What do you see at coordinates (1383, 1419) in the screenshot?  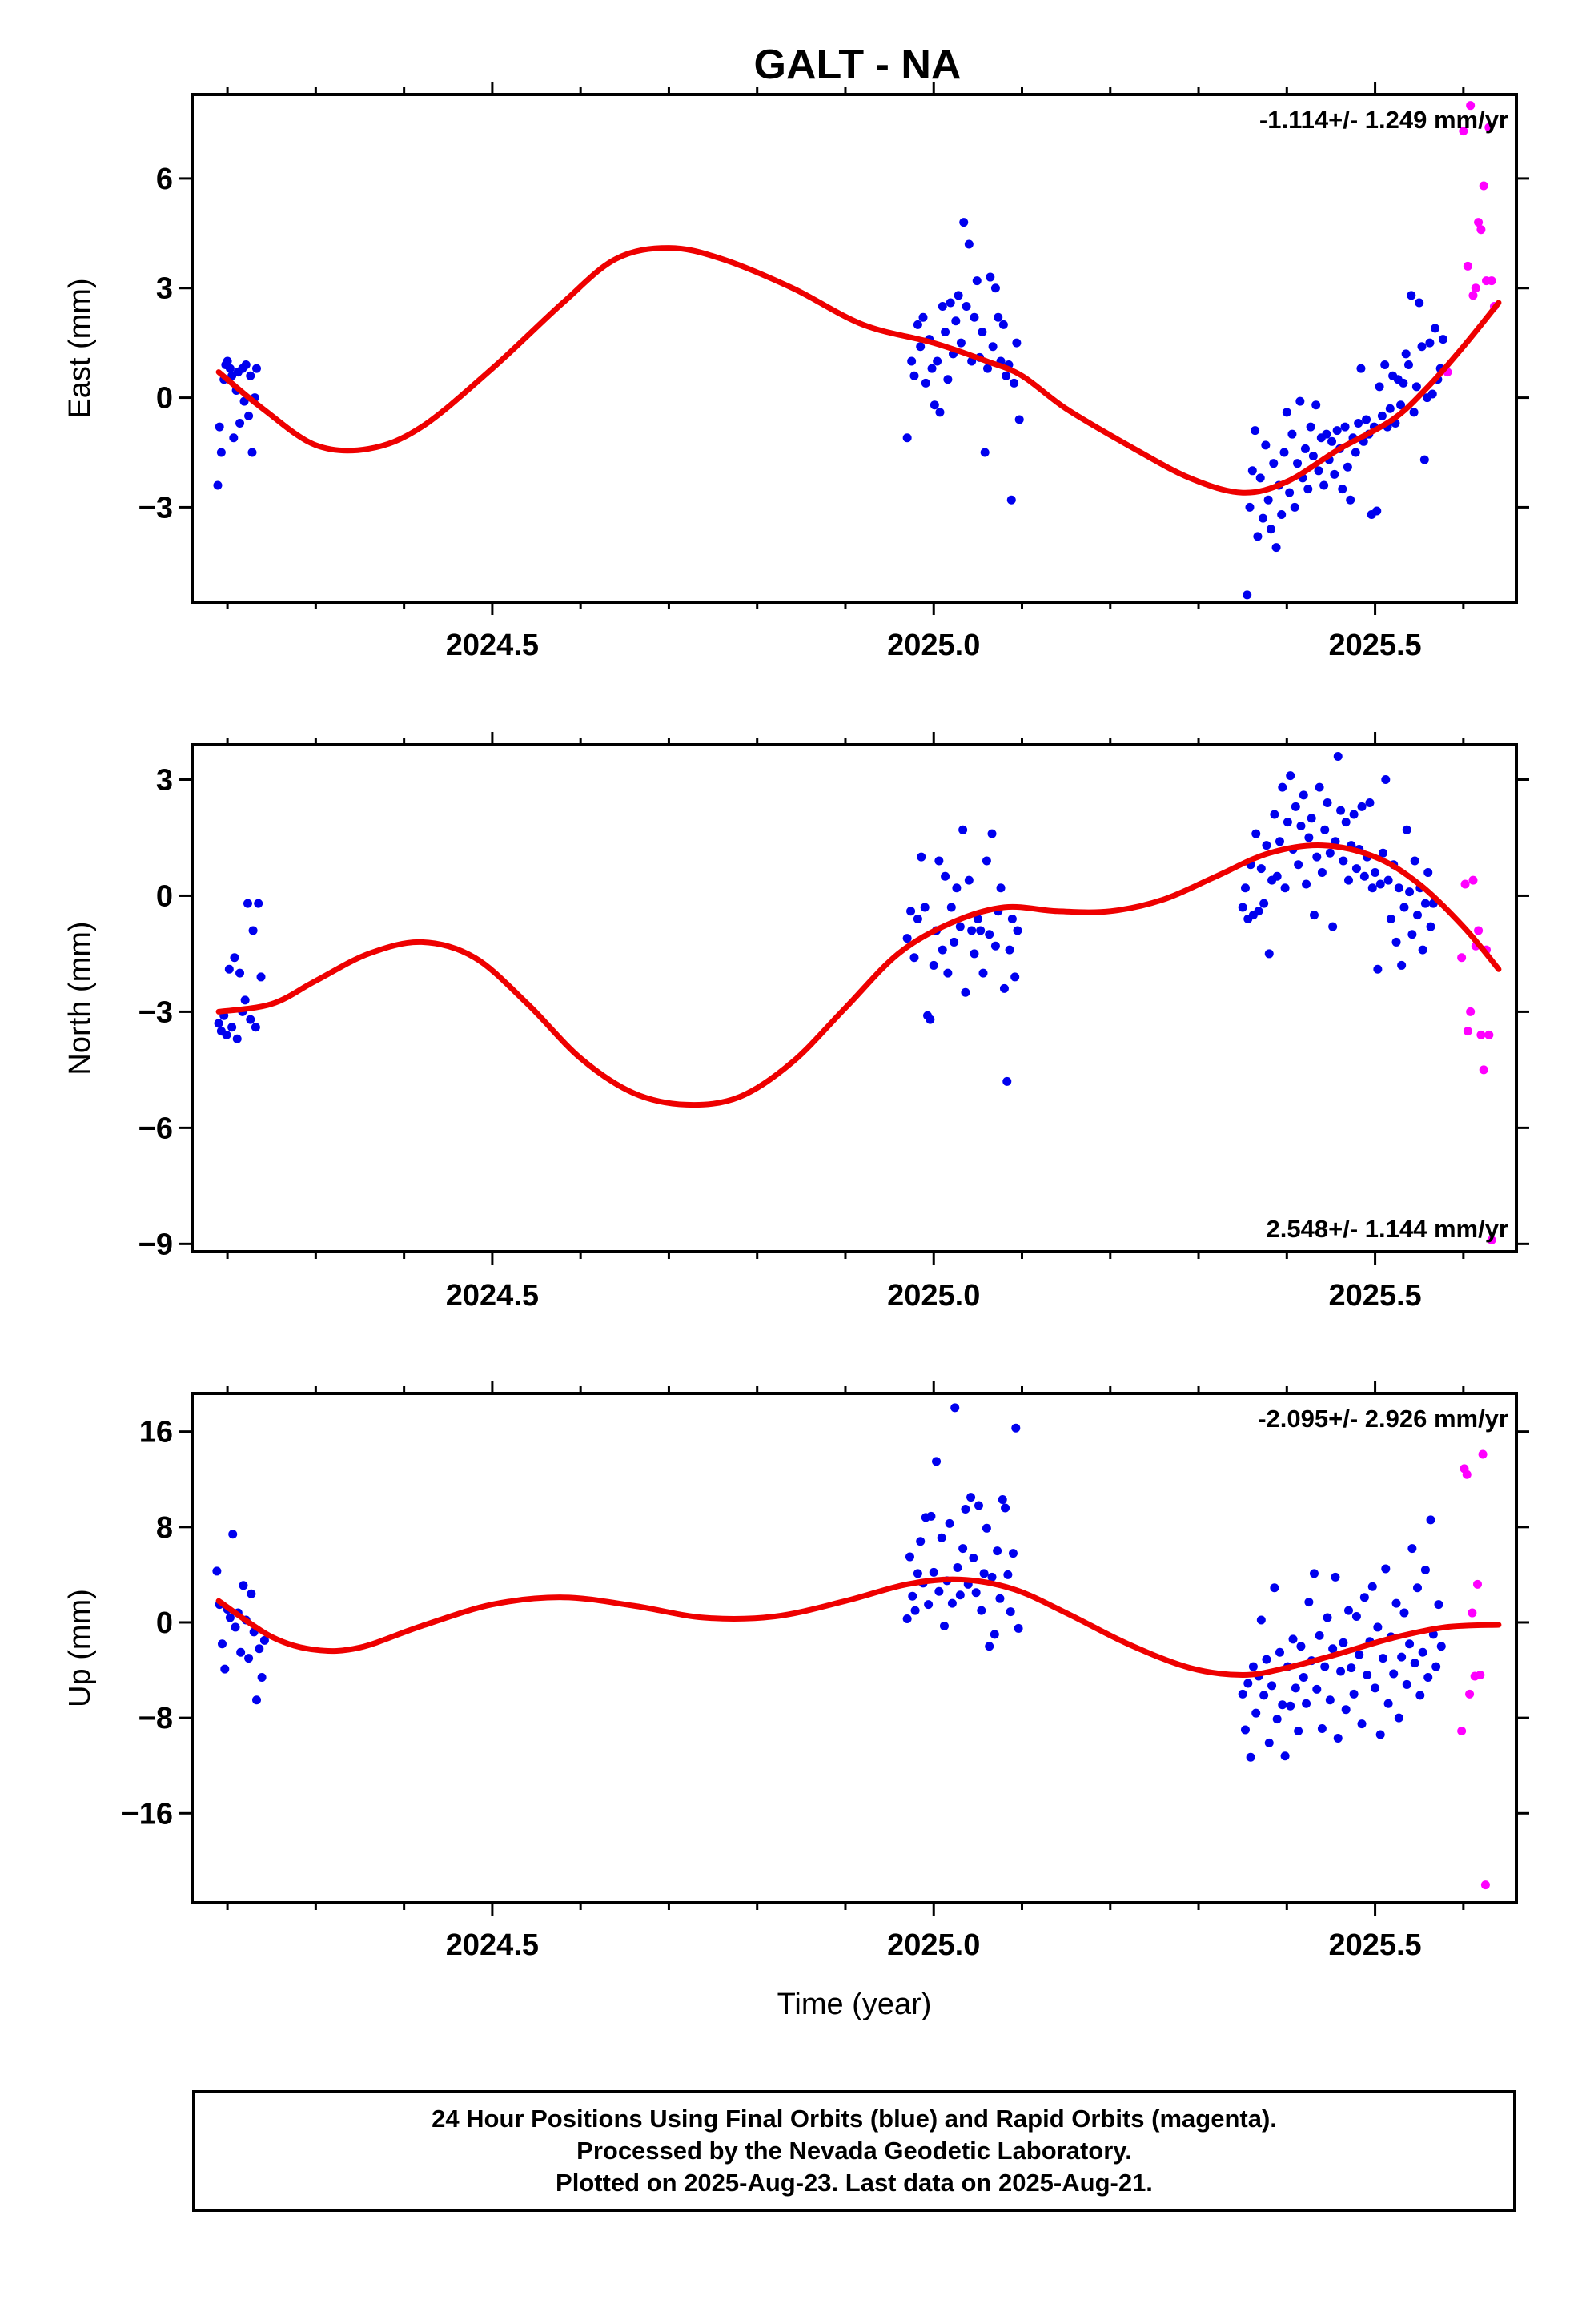 I see `velocity-annotation: -2.095+/- 2.926 mm/yr` at bounding box center [1383, 1419].